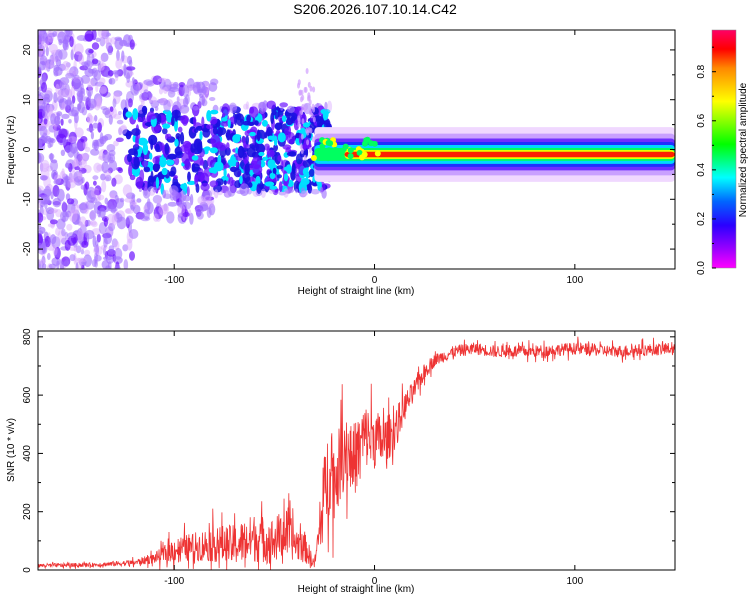 The width and height of the screenshot is (750, 600). What do you see at coordinates (701, 71) in the screenshot?
I see `colorbar-tick-label: 0.8` at bounding box center [701, 71].